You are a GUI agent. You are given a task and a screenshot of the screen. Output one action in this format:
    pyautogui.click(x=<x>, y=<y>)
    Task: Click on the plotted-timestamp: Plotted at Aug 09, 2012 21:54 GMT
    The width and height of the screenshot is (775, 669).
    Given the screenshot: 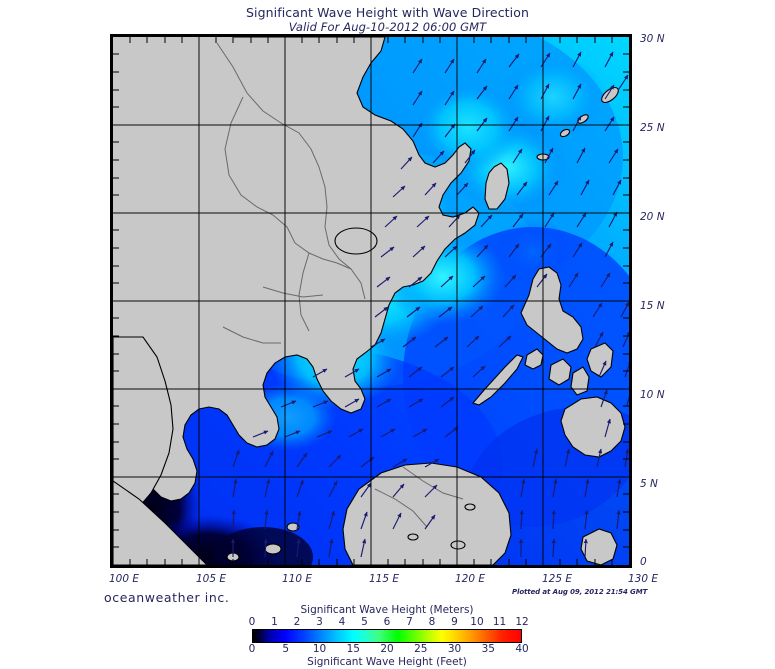 What is the action you would take?
    pyautogui.click(x=580, y=592)
    